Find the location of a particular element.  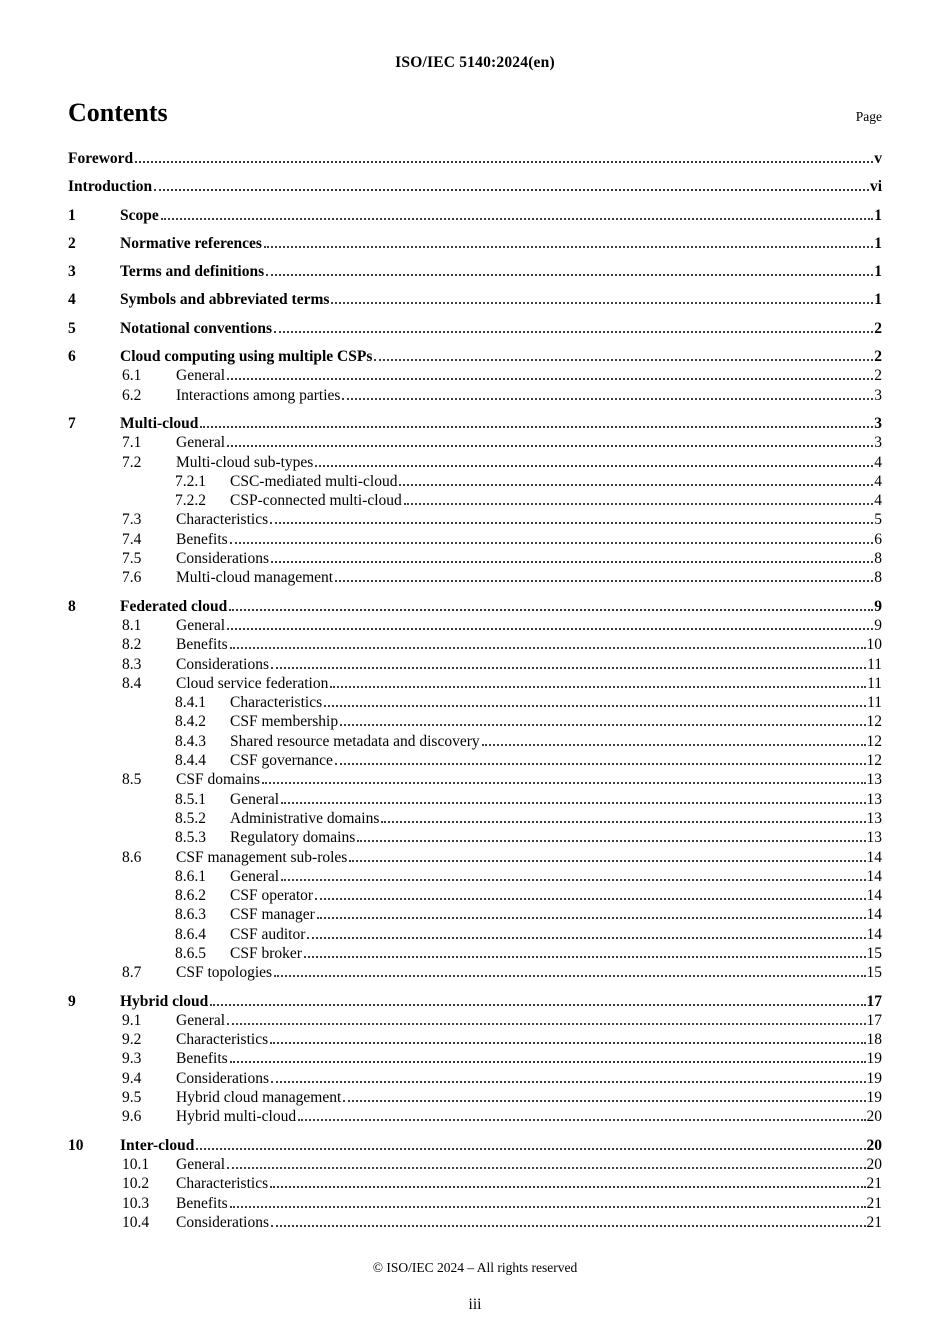

toc-entry: 8.6.3 CSF manager 14 is located at coordinates (475, 914).